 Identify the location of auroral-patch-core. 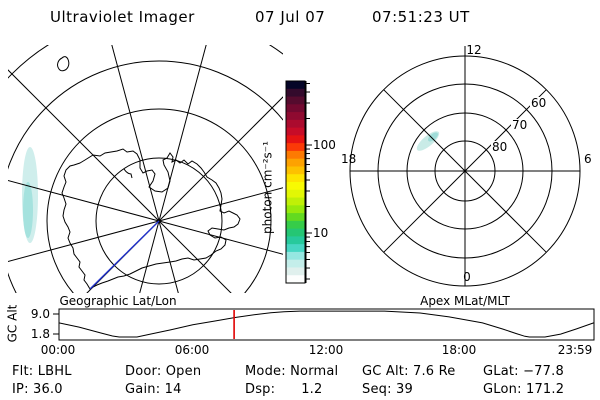
(433, 137).